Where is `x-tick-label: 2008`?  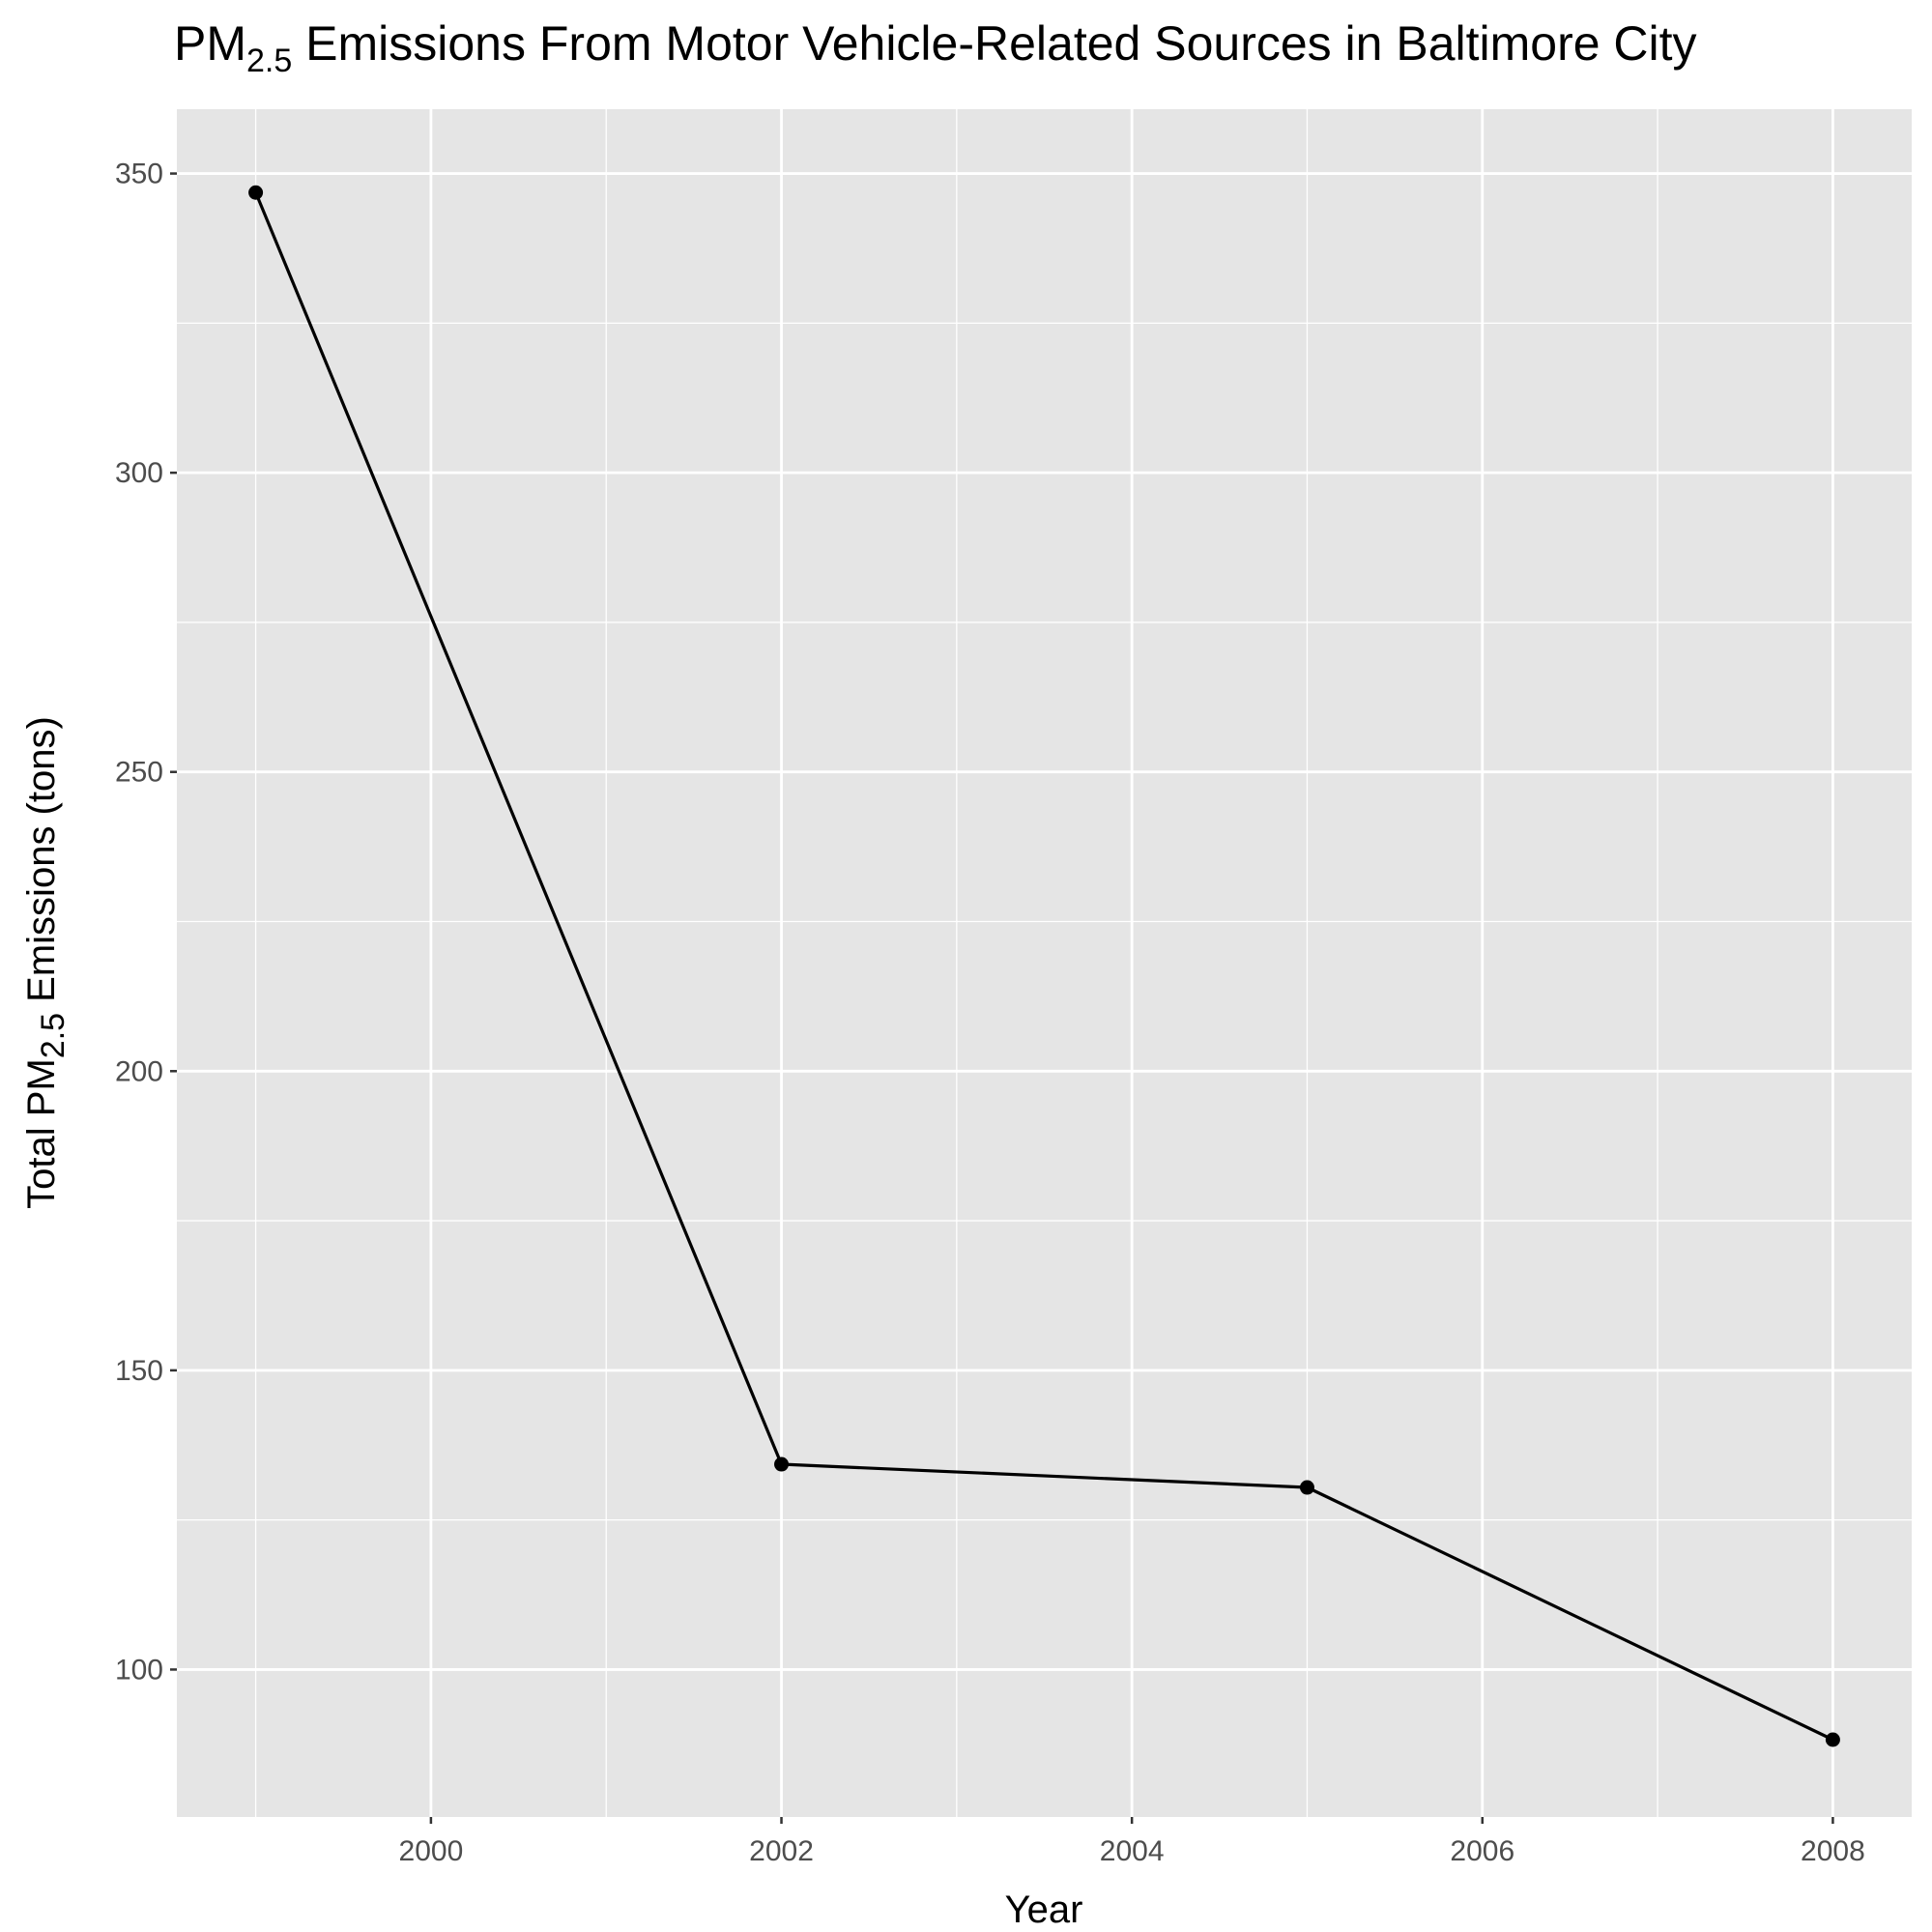
x-tick-label: 2008 is located at coordinates (1833, 1851).